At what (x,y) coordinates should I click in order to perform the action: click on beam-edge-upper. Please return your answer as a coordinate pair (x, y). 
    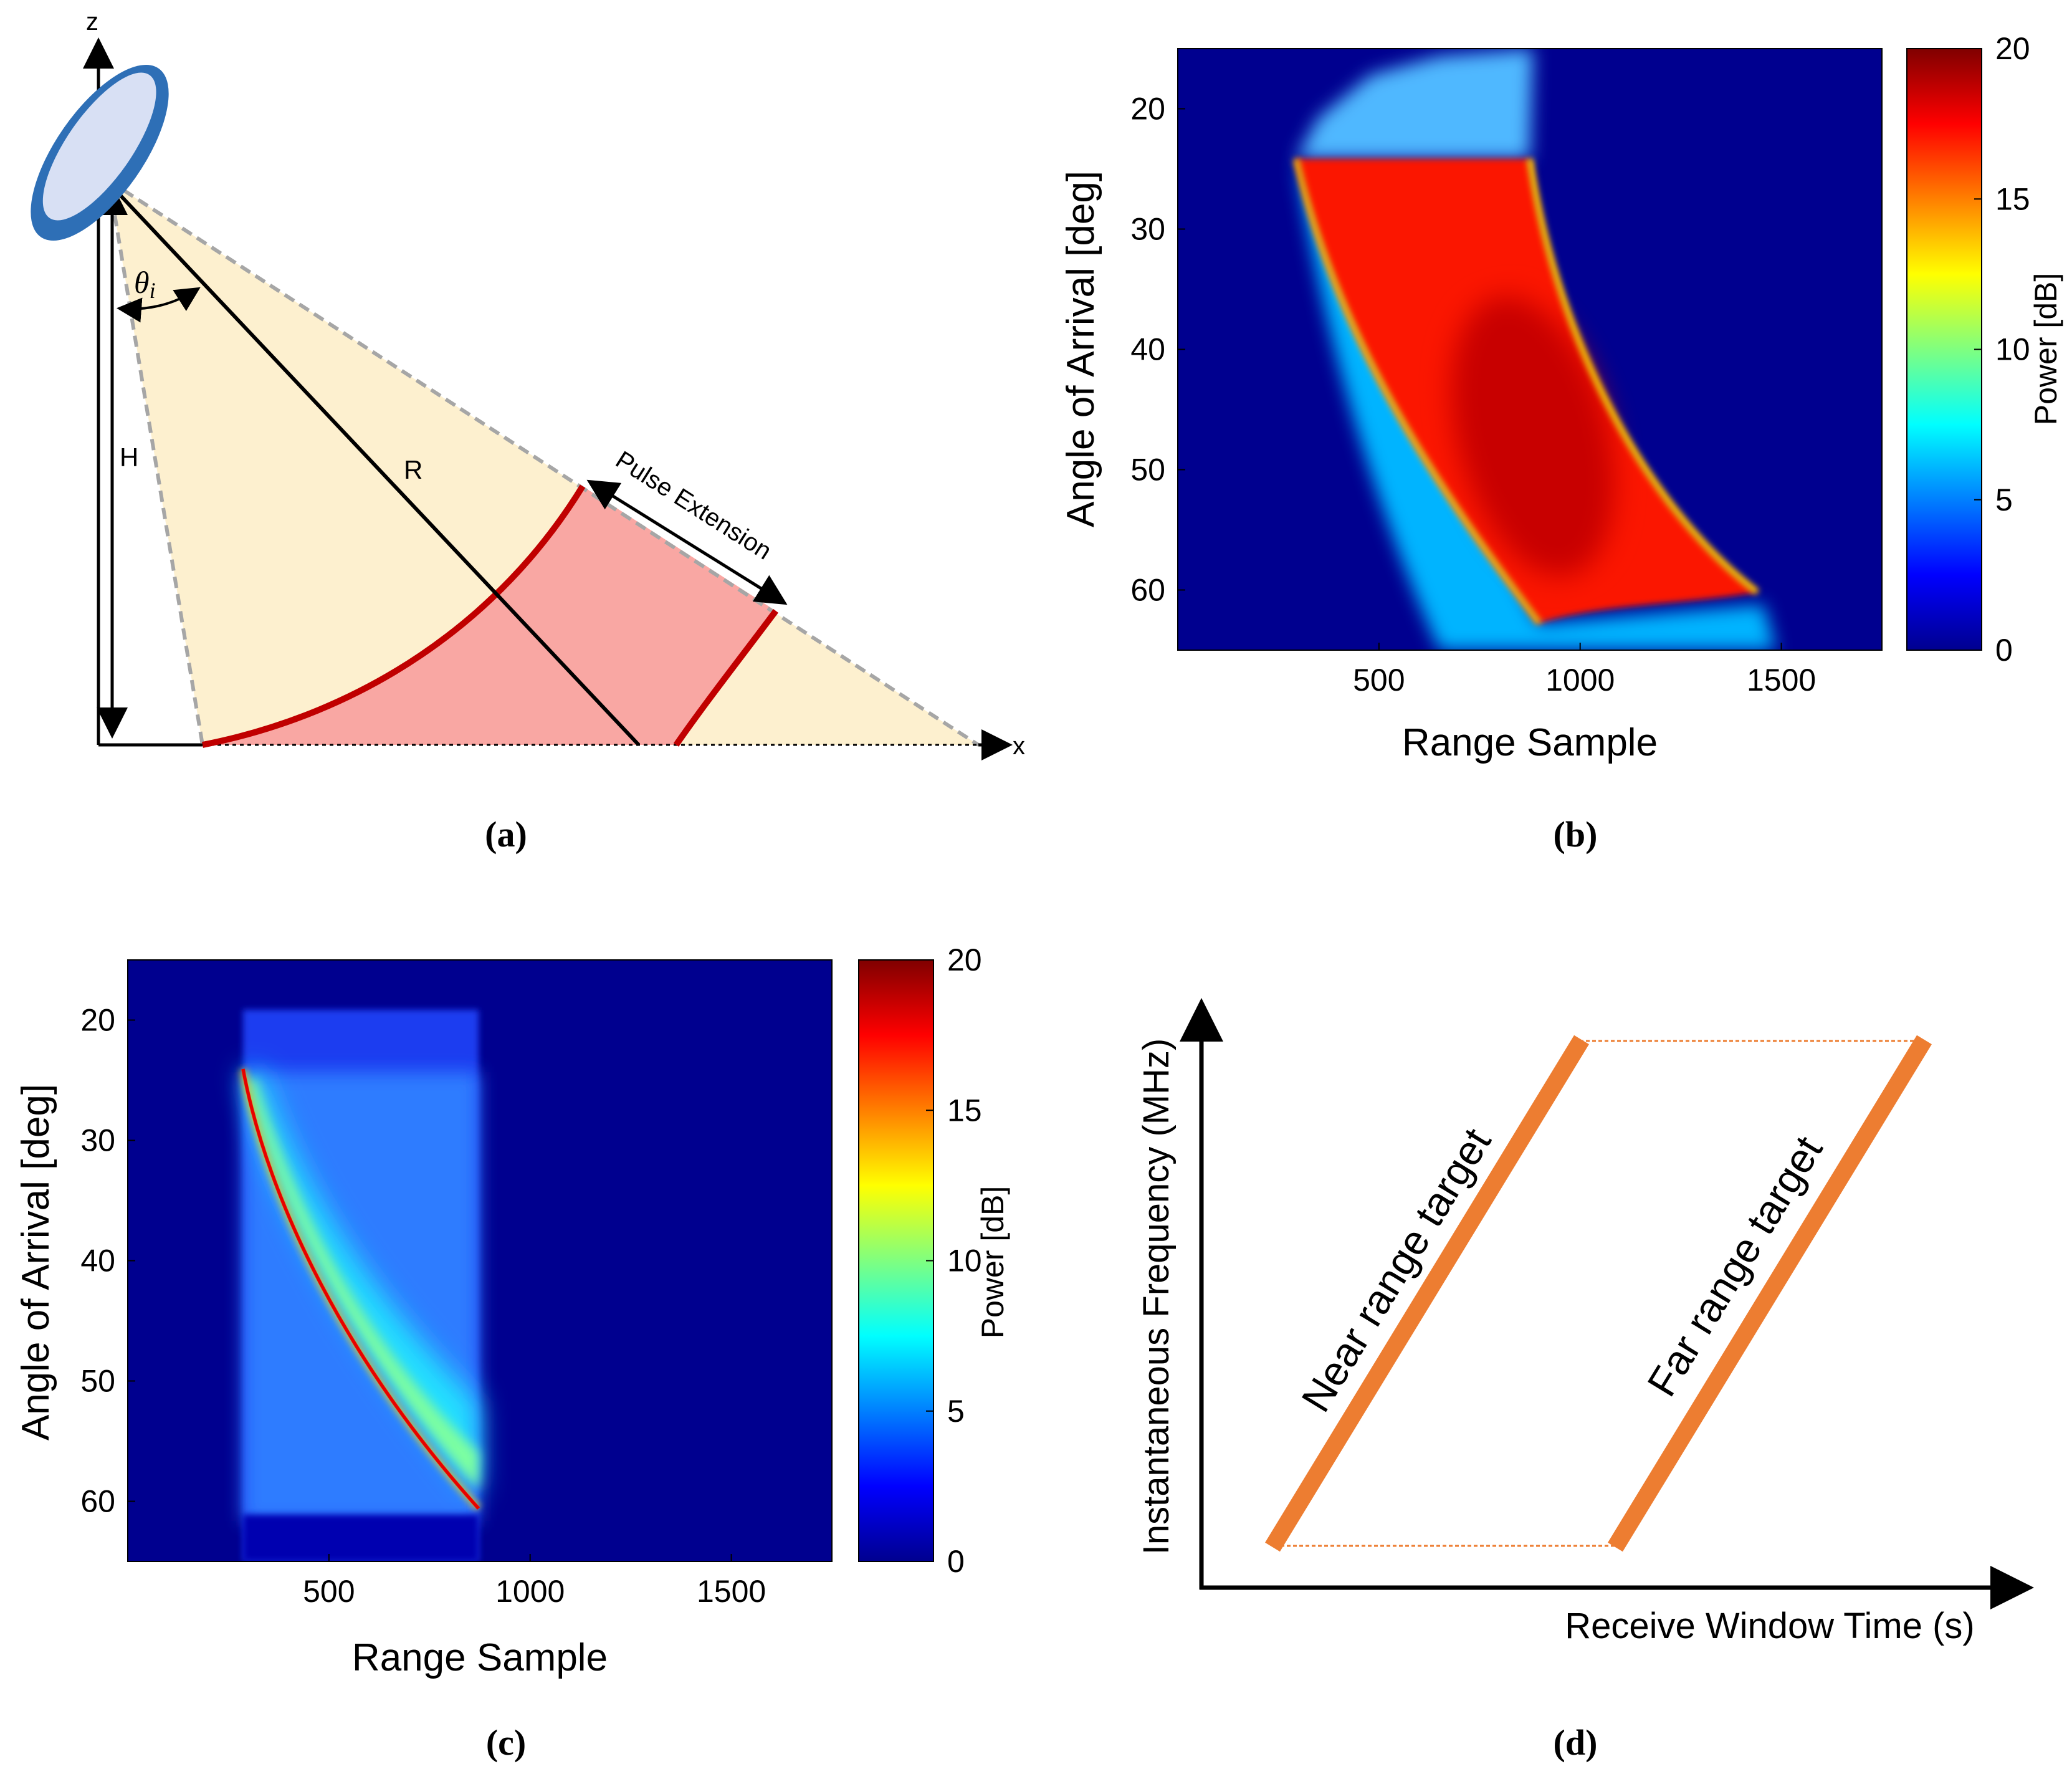
    Looking at the image, I should click on (544, 463).